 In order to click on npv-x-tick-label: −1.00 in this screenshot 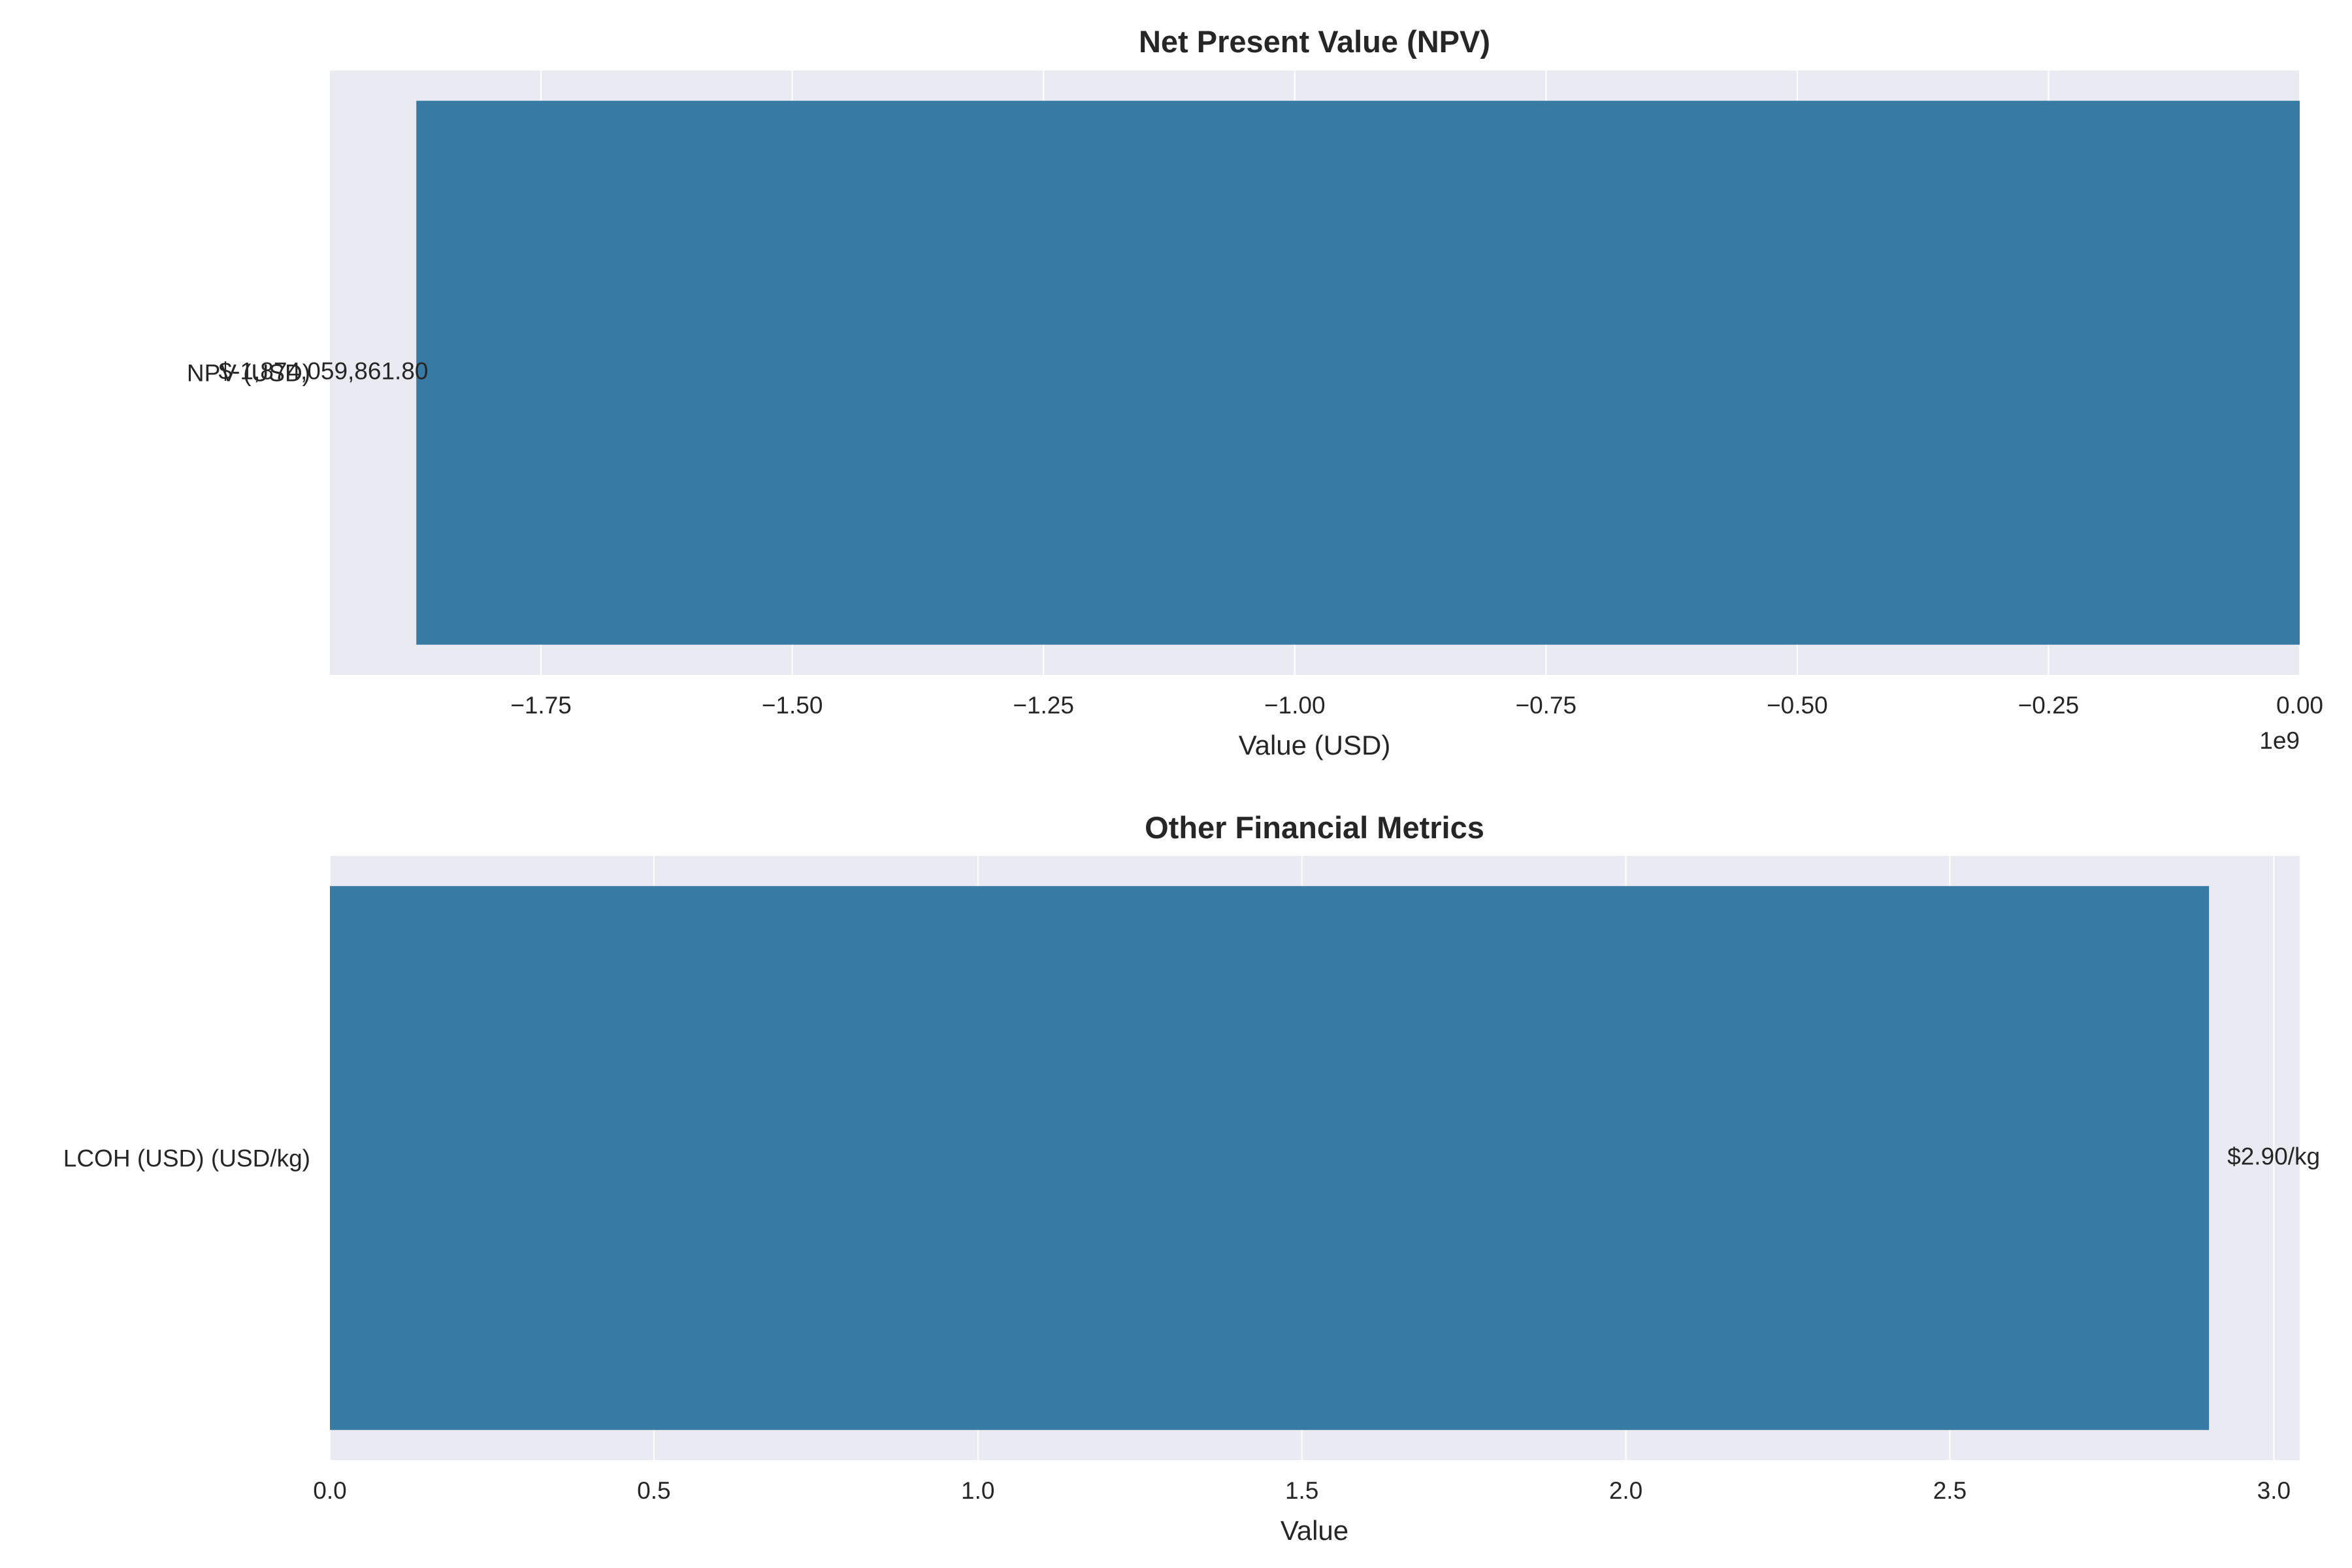, I will do `click(1295, 705)`.